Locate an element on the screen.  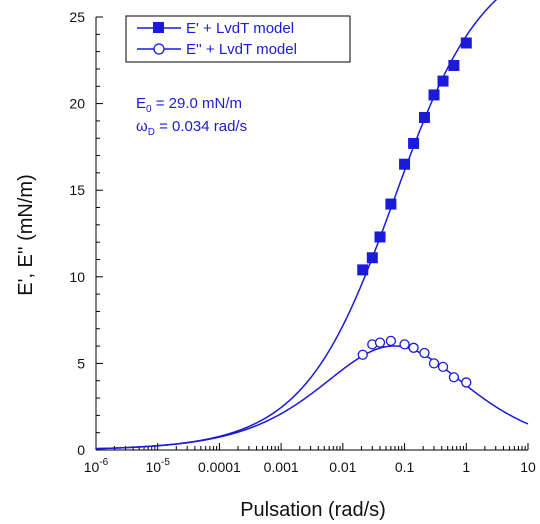
legend-marker-e-prime is located at coordinates (158, 27).